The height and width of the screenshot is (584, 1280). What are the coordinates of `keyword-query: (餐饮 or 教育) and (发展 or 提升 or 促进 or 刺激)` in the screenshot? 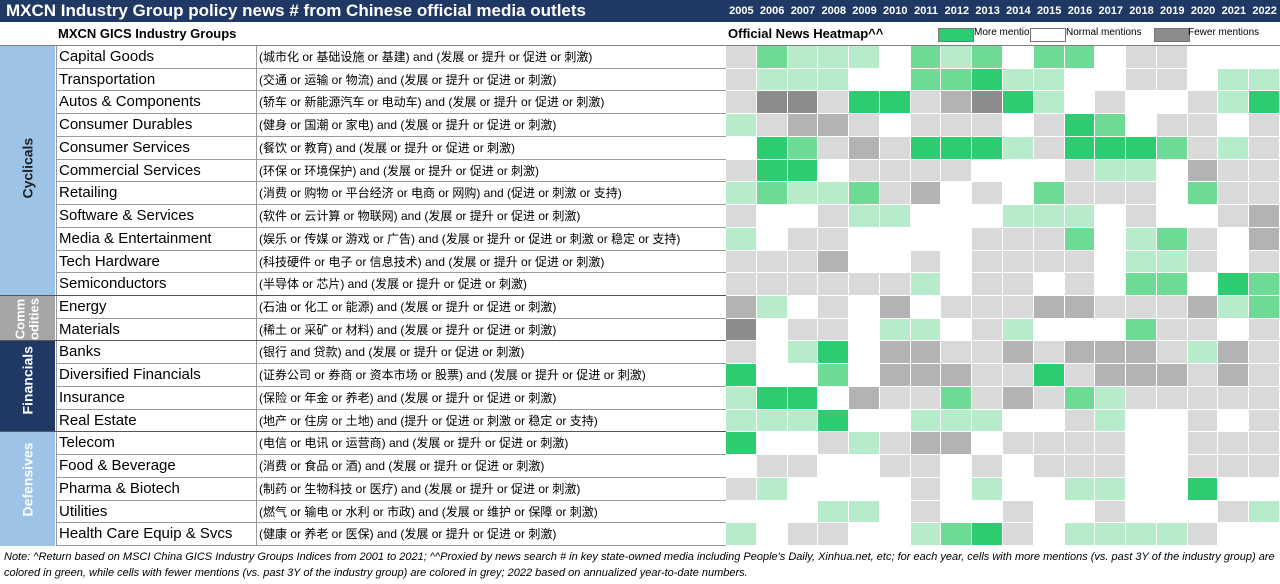 It's located at (491, 148).